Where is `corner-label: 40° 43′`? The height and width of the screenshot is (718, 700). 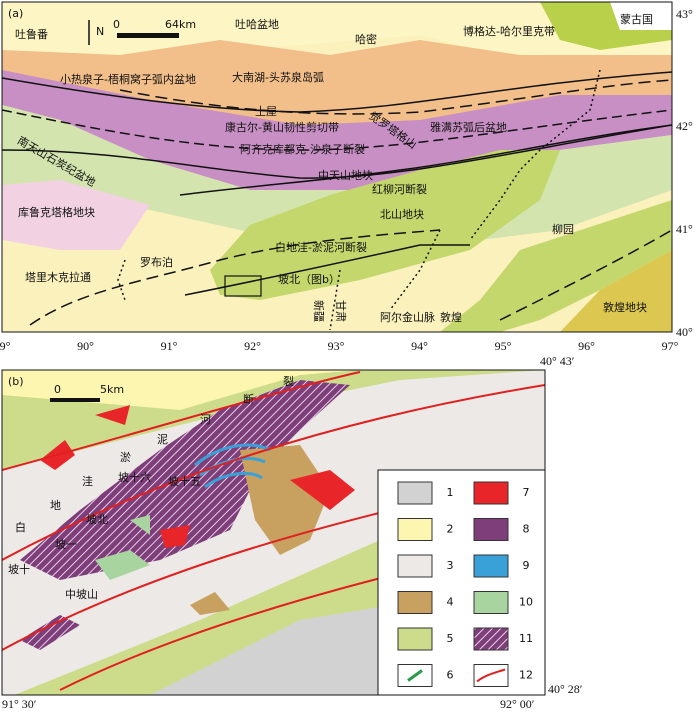 corner-label: 40° 43′ is located at coordinates (557, 361).